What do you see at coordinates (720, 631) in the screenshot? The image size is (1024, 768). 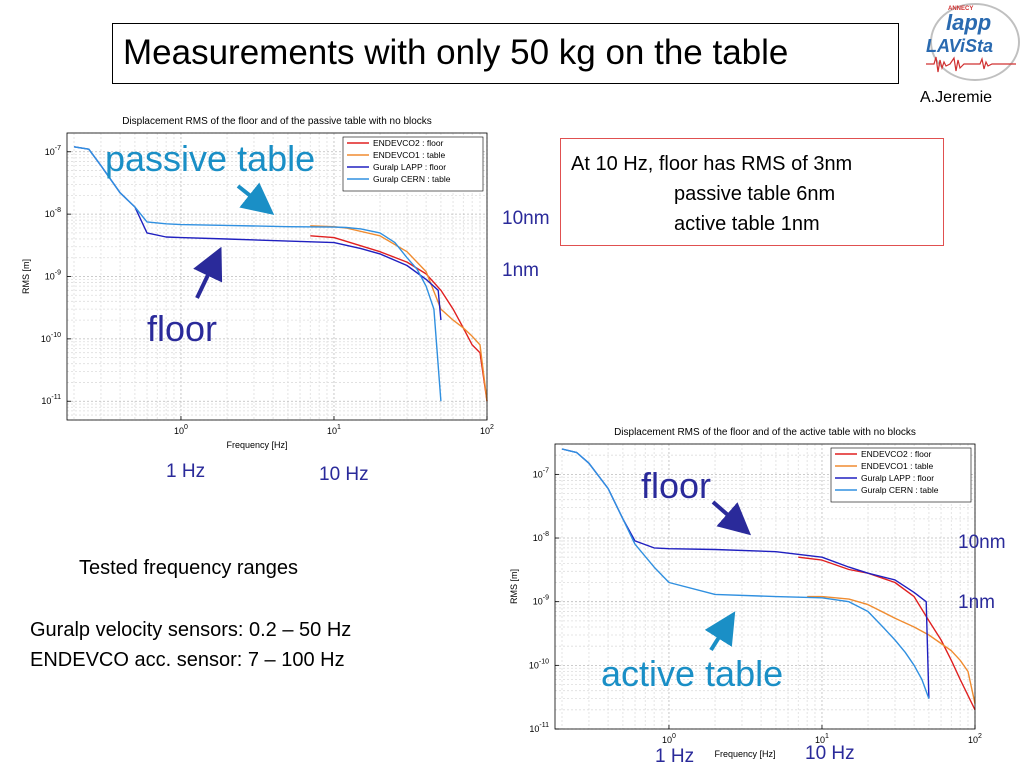 I see `active-table-arrow` at bounding box center [720, 631].